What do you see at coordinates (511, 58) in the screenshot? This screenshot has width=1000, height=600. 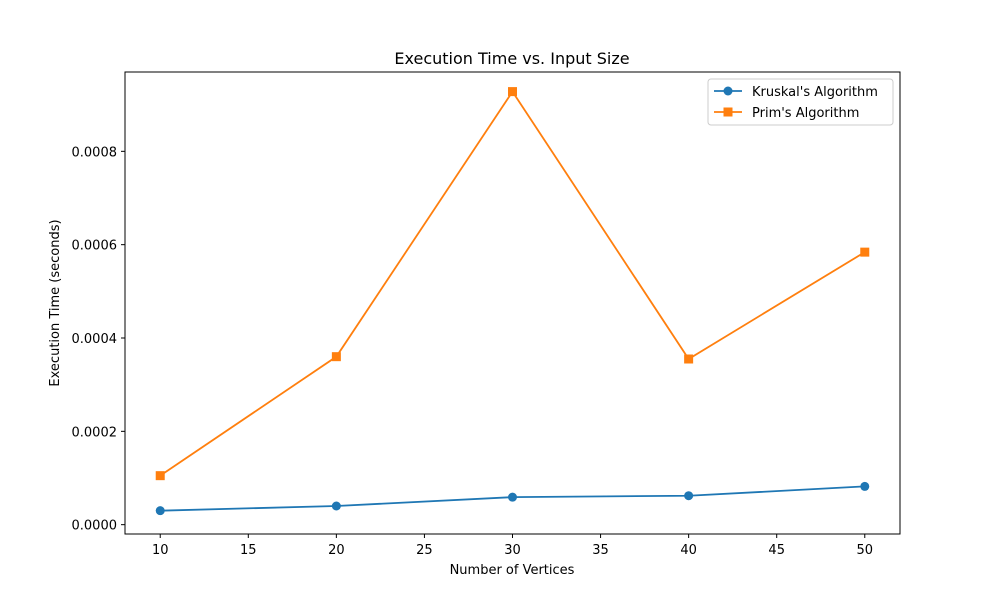 I see `chart-title: Execution Time vs. Input Size` at bounding box center [511, 58].